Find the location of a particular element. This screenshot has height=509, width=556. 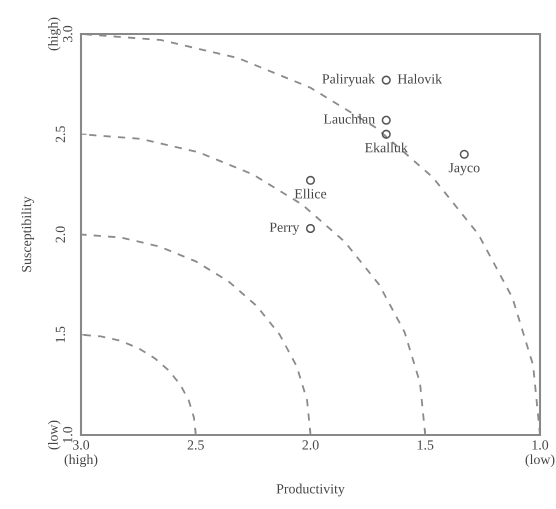

annotation: Lauchlan is located at coordinates (349, 119).